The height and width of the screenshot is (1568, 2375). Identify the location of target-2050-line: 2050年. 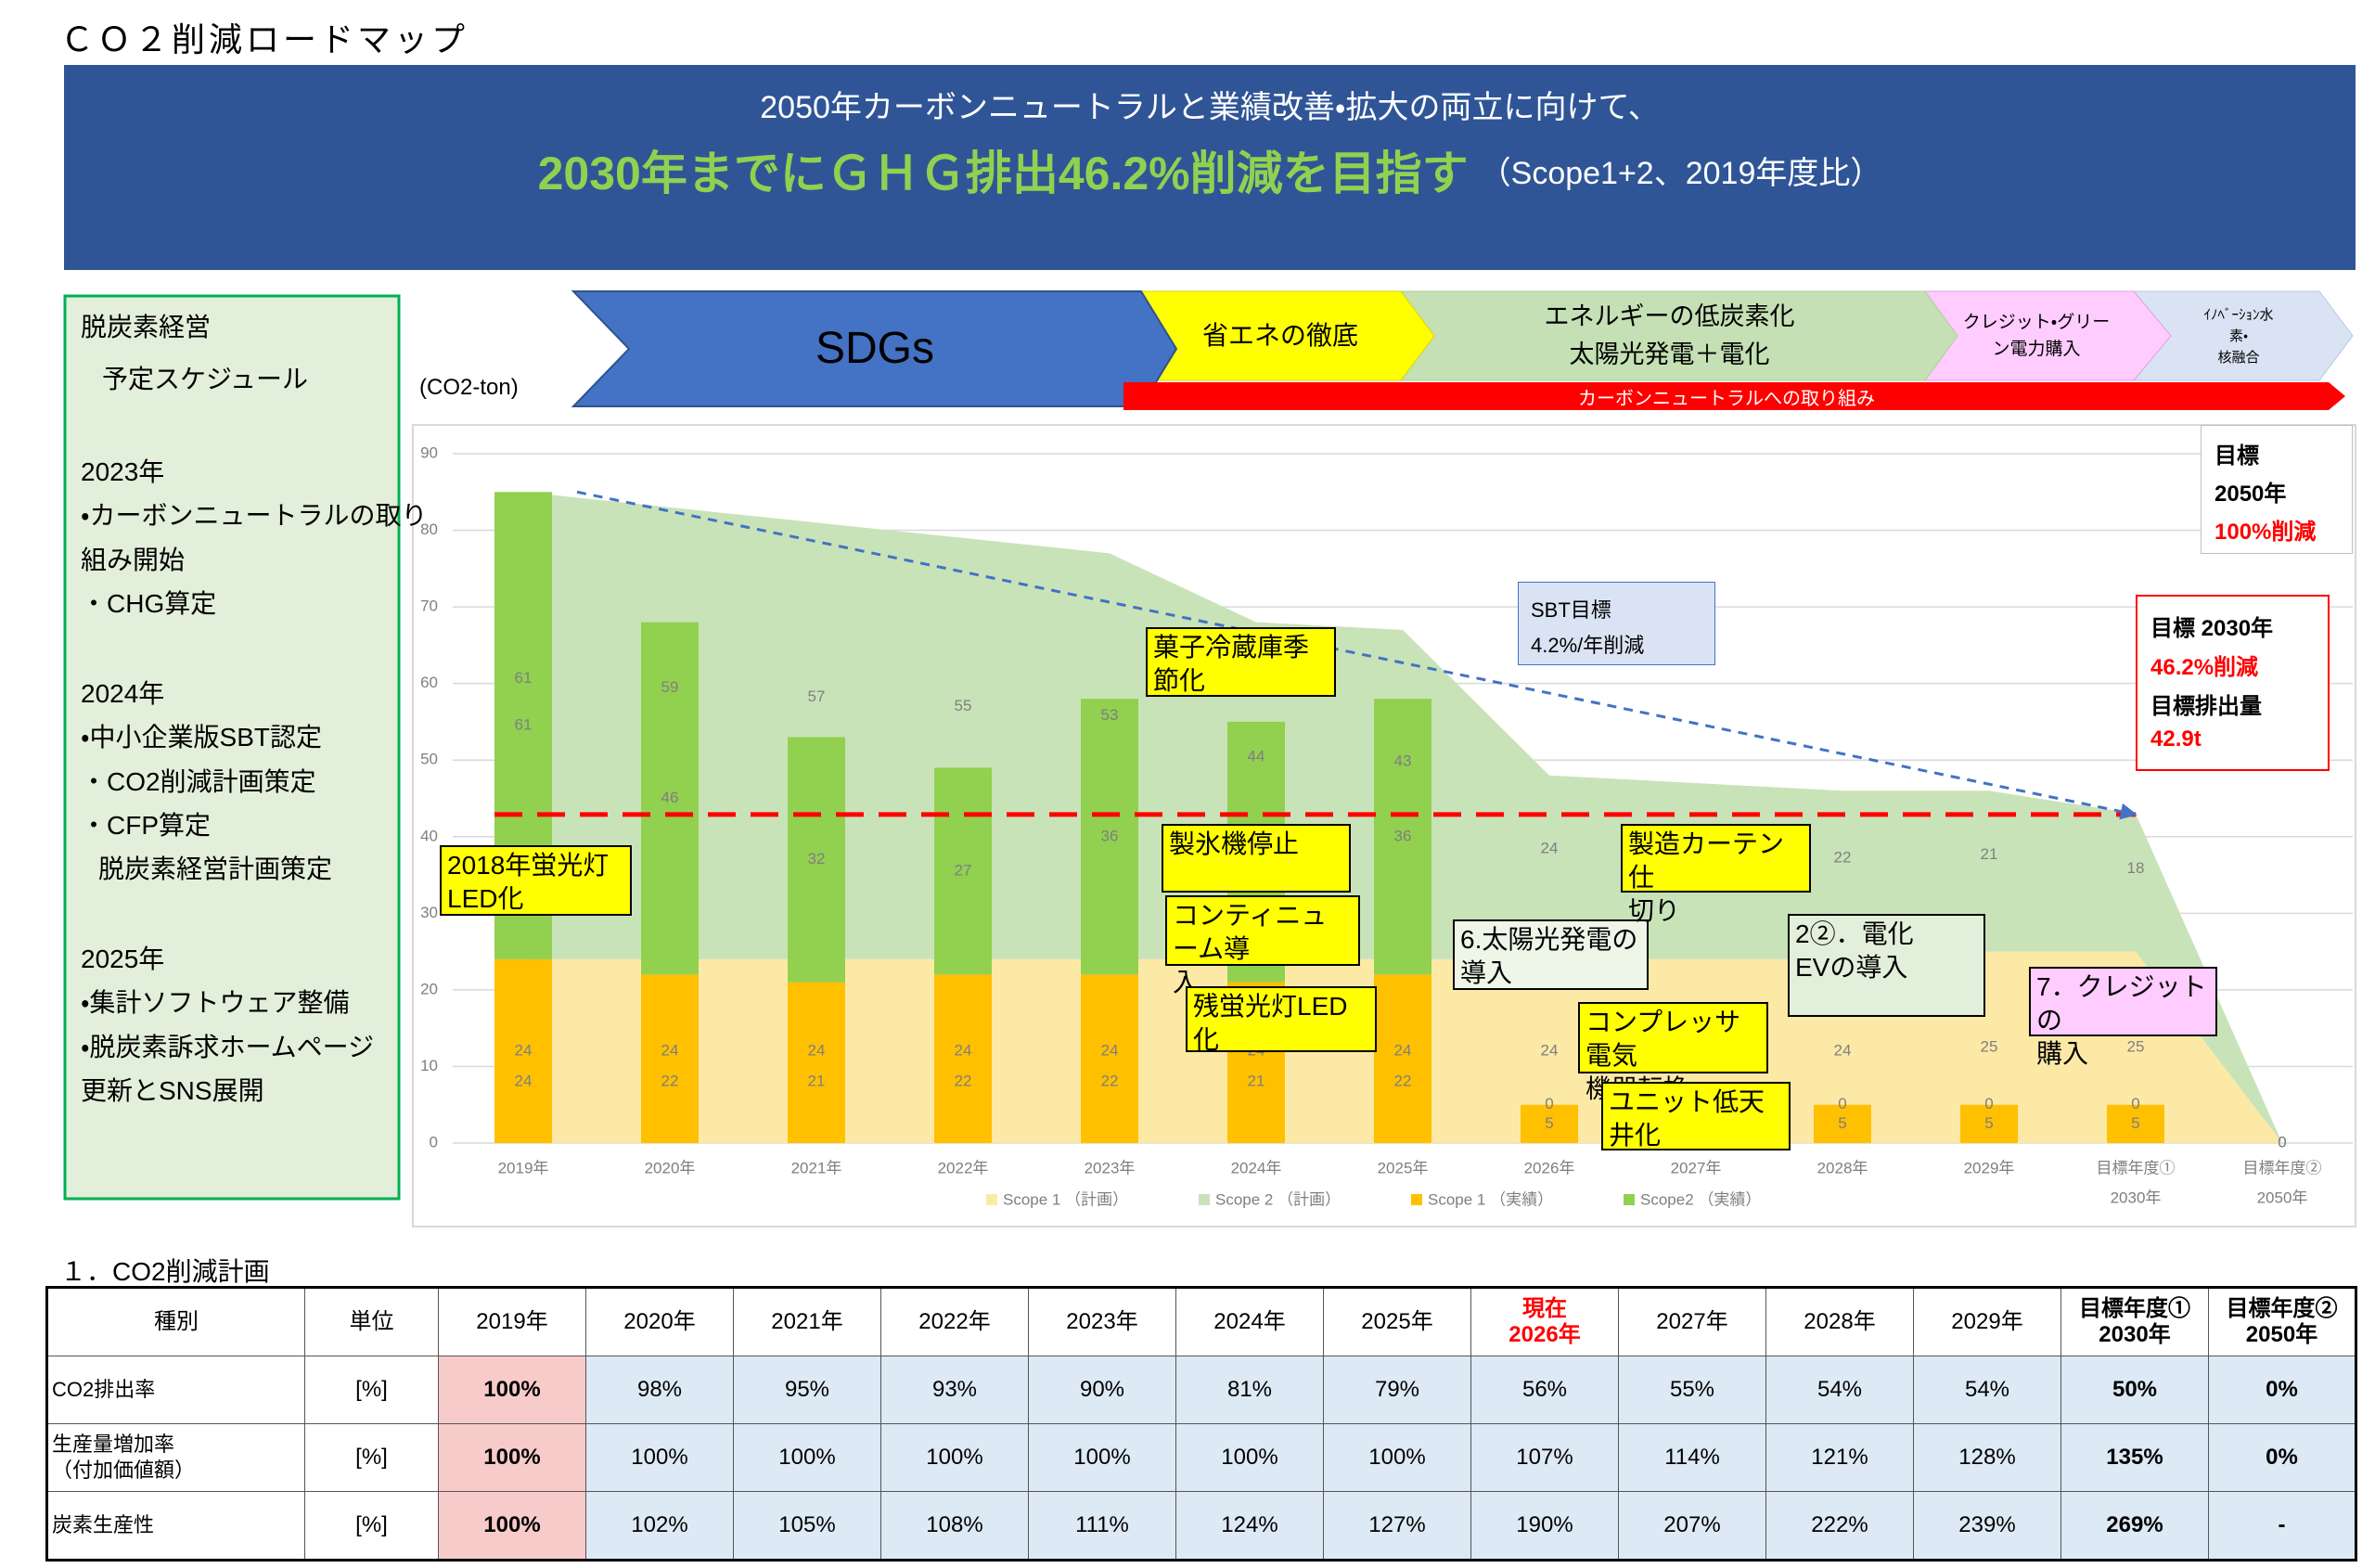
(2251, 495).